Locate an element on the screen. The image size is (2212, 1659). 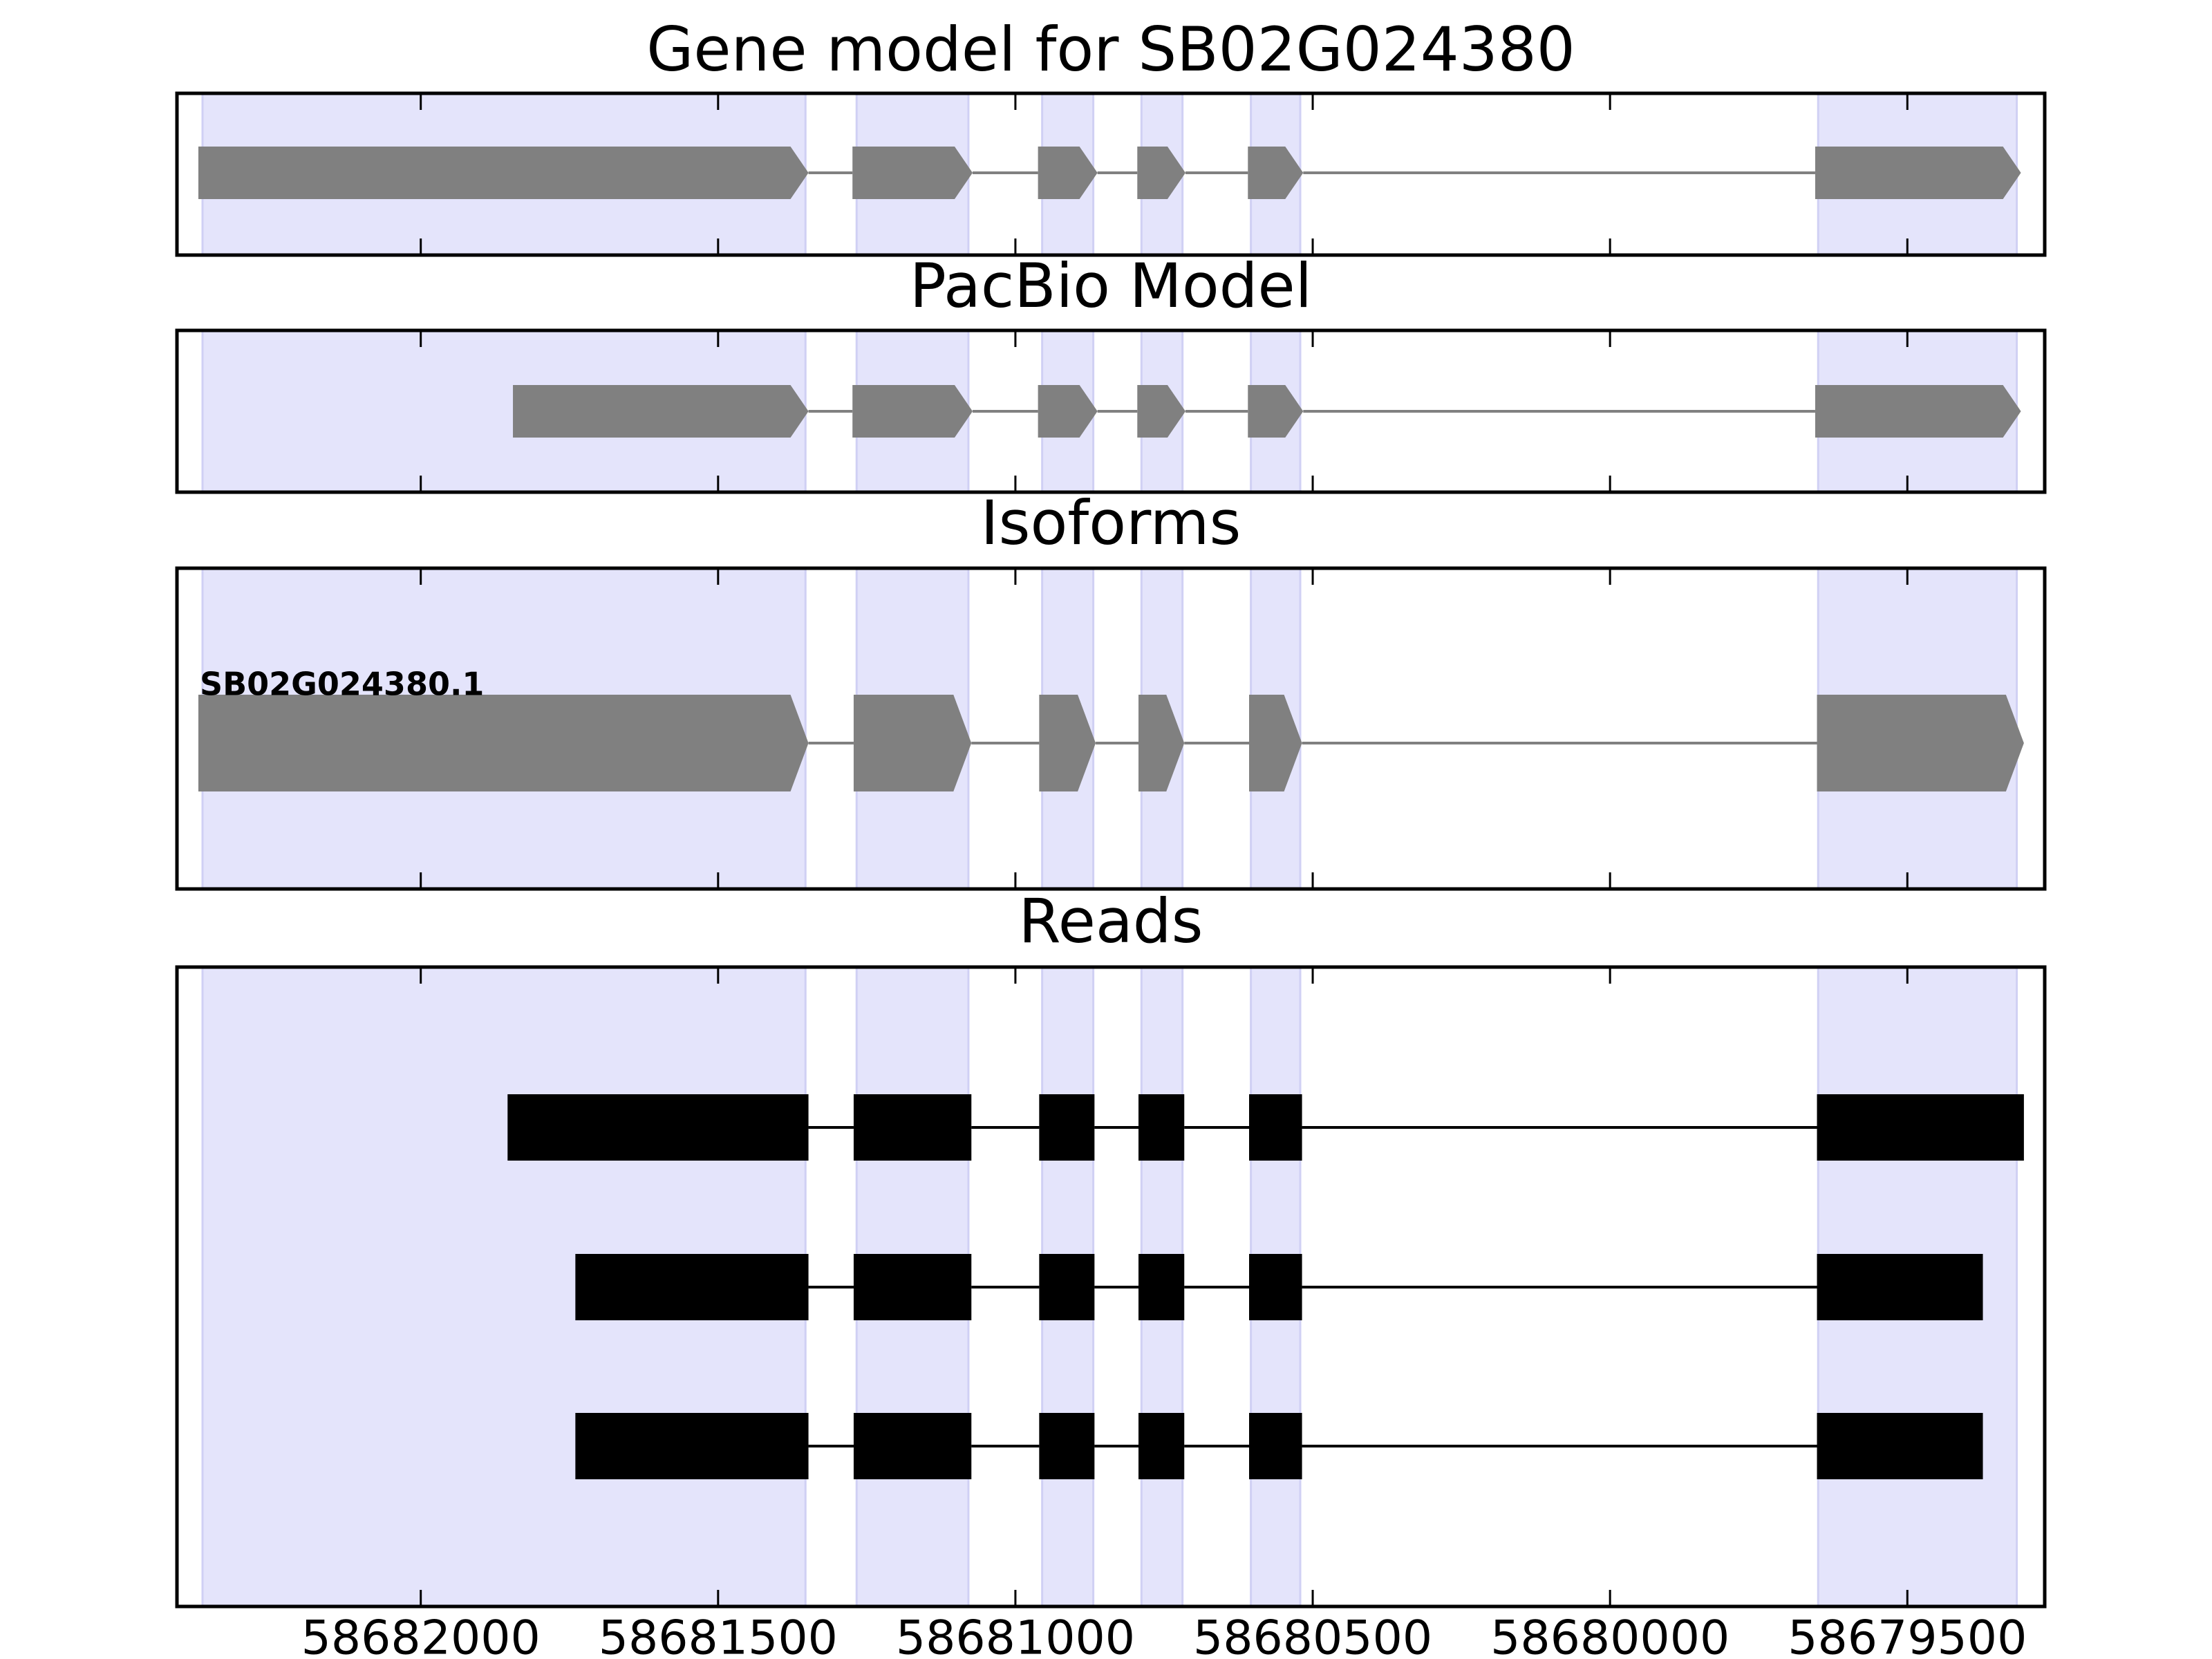
x-tick-label: 58679500 is located at coordinates (1907, 1635).